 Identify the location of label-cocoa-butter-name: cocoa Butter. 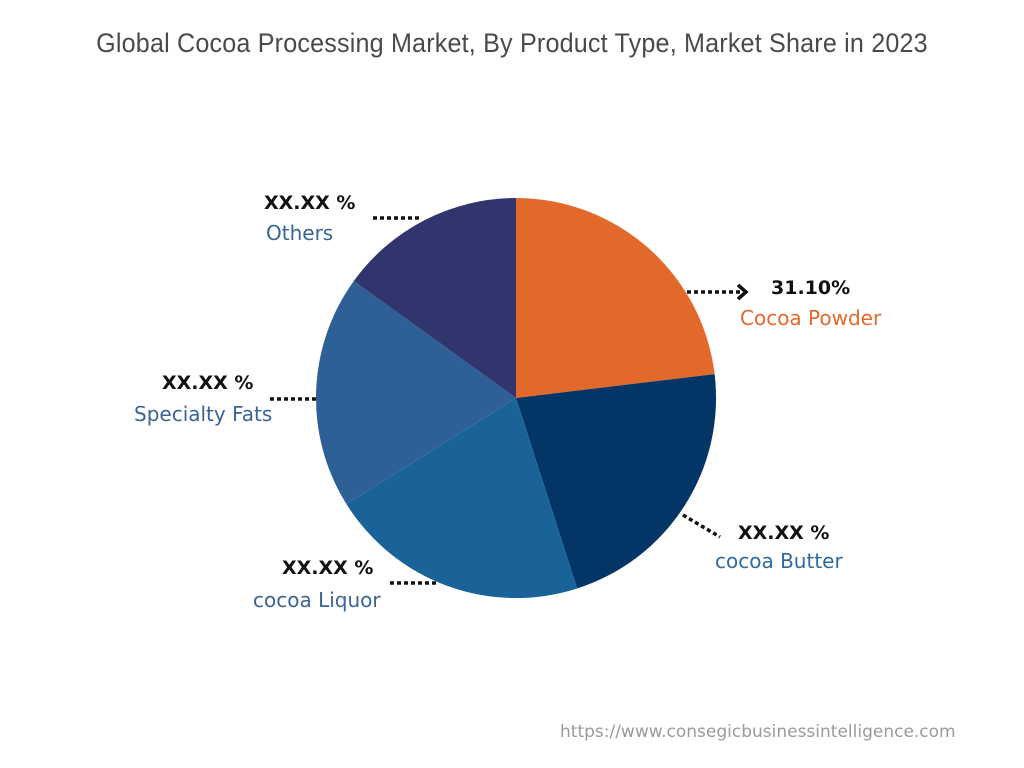
(779, 561).